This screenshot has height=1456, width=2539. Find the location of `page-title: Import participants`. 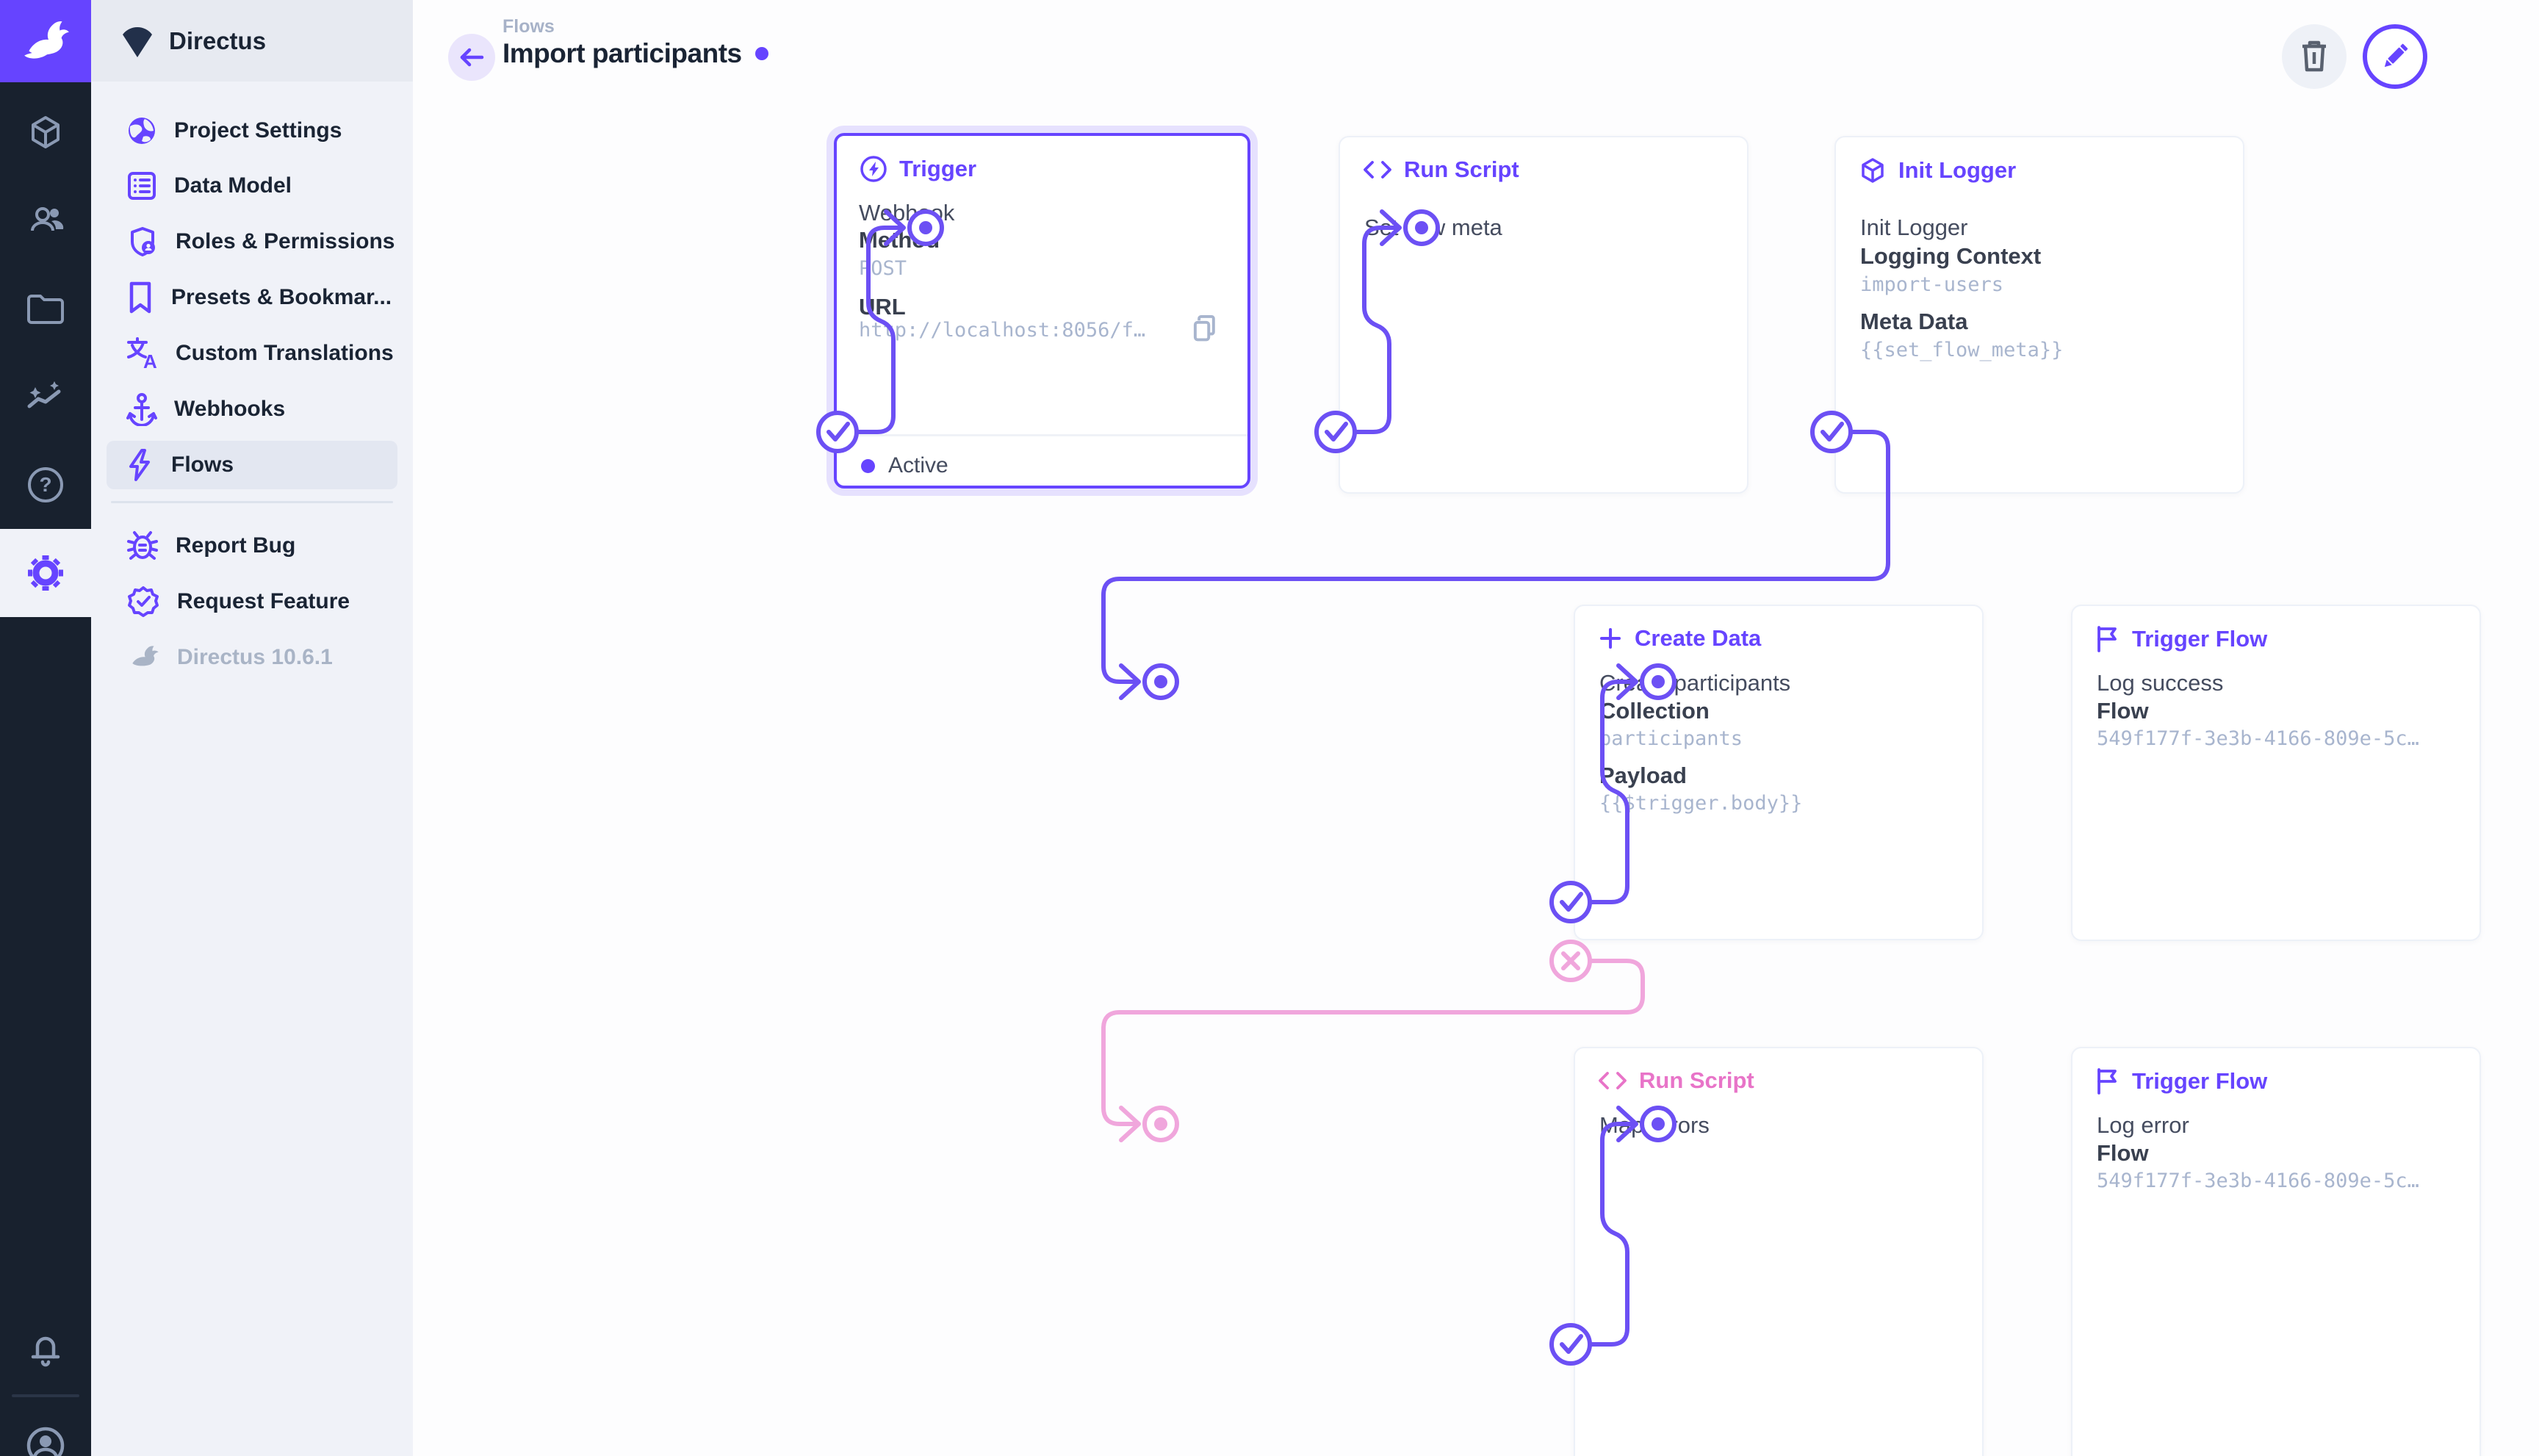

page-title: Import participants is located at coordinates (622, 53).